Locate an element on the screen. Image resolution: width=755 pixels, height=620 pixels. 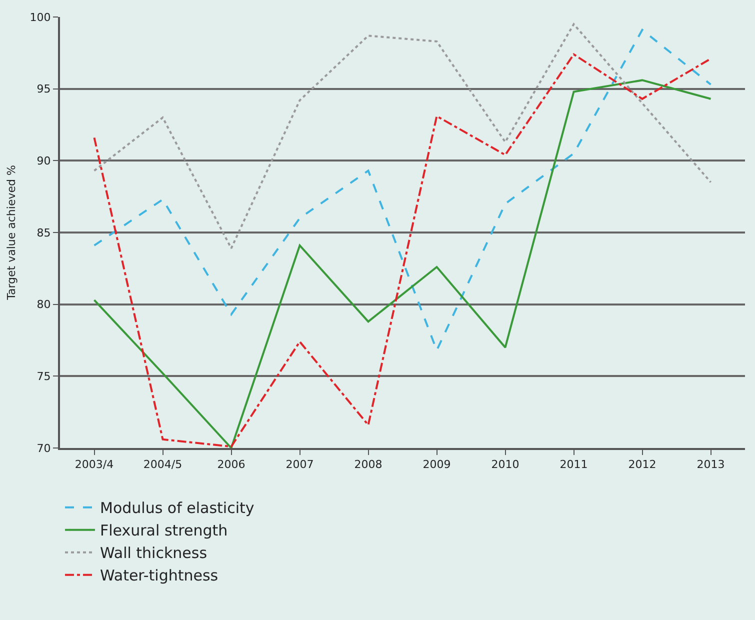
x-tick-label: 2013 is located at coordinates (710, 465).